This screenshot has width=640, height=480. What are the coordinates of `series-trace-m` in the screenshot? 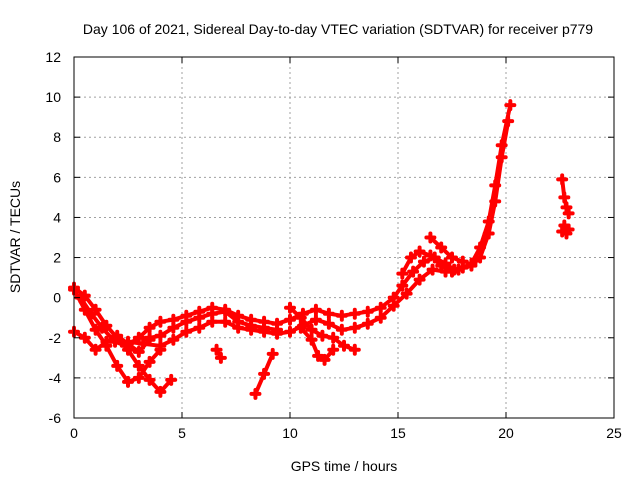 It's located at (565, 196).